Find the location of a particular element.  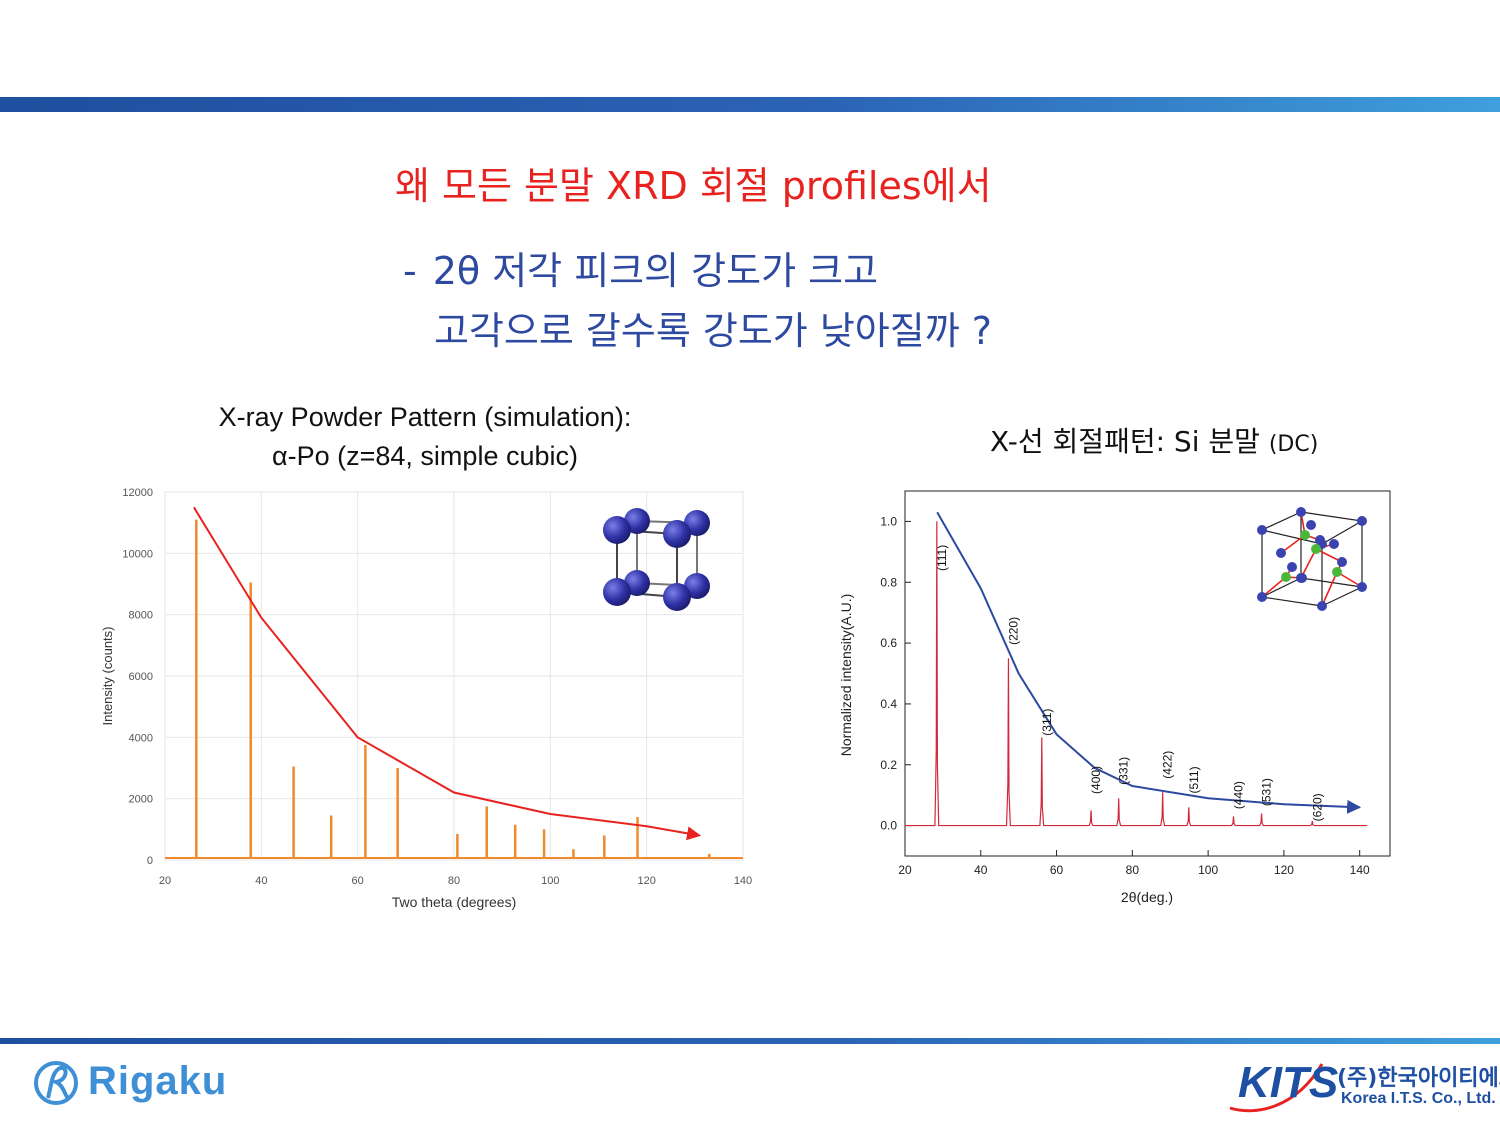

left-x-tick-label: 40 is located at coordinates (261, 881).